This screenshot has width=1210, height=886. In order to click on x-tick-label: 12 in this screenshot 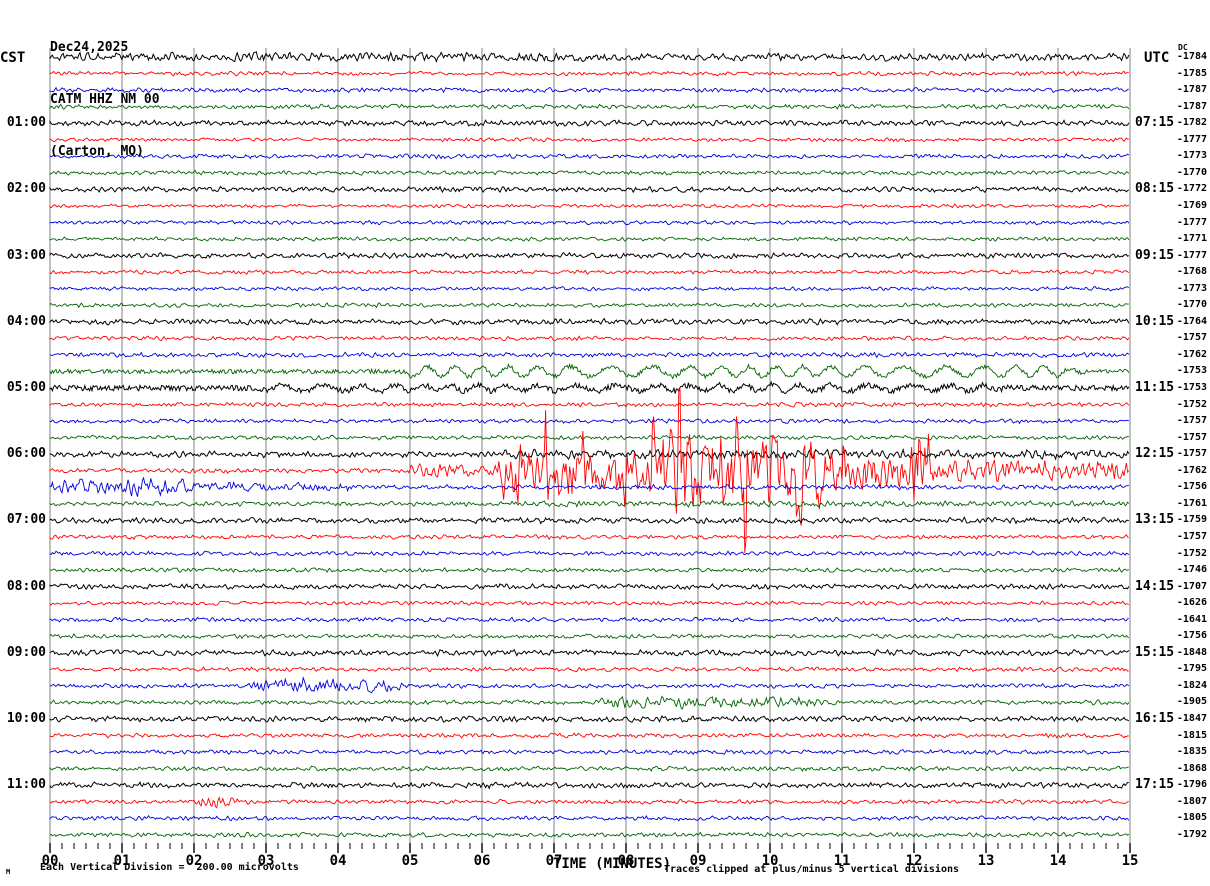, I will do `click(914, 861)`.